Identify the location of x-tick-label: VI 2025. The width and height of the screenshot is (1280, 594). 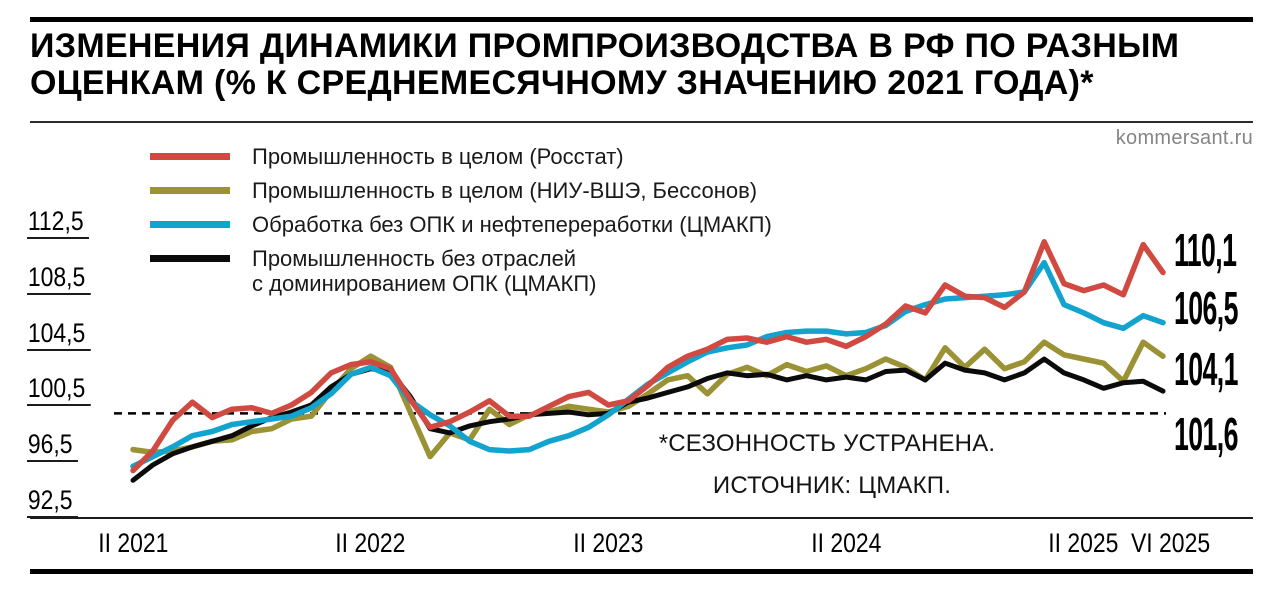
(1171, 543).